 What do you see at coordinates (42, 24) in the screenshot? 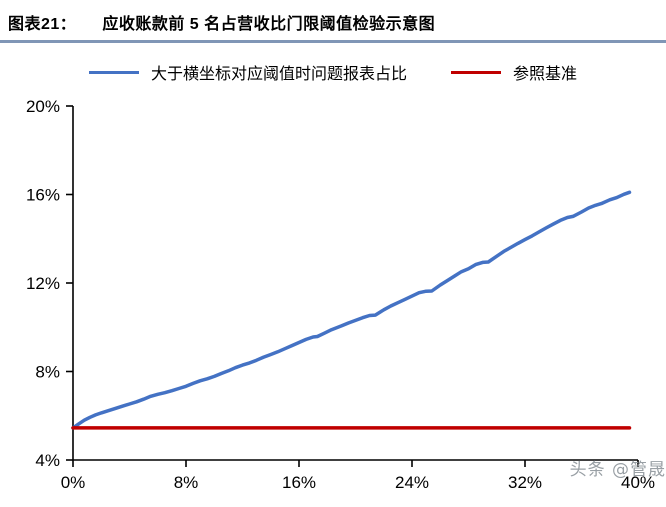
I see `figure-label: 图表21：` at bounding box center [42, 24].